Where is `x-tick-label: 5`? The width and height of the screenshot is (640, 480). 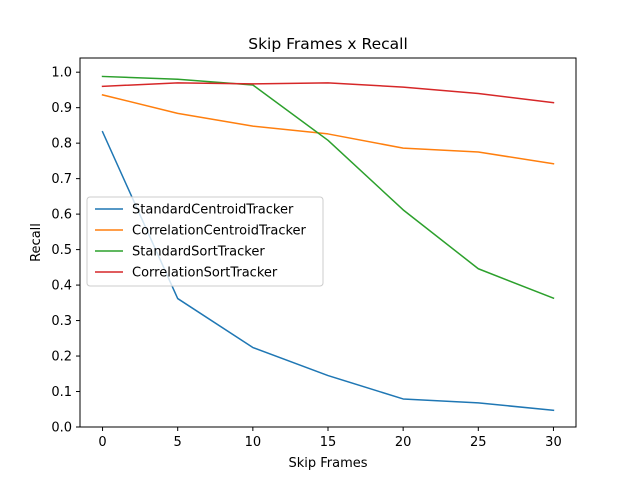
x-tick-label: 5 is located at coordinates (178, 442).